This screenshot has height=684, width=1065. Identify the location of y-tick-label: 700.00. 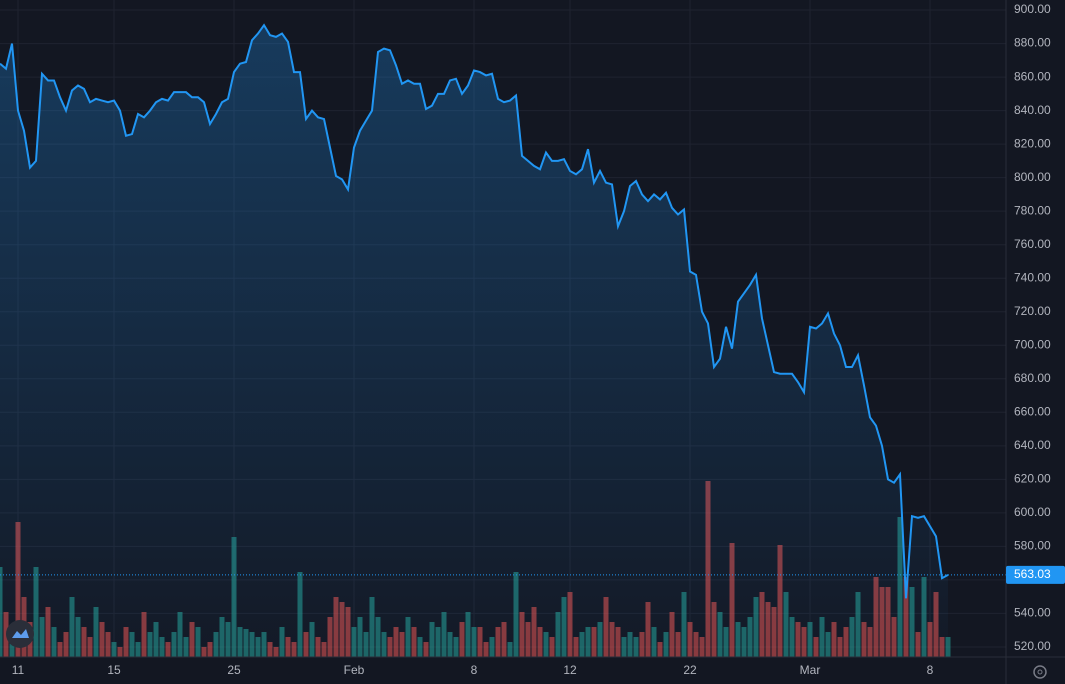
(1032, 344).